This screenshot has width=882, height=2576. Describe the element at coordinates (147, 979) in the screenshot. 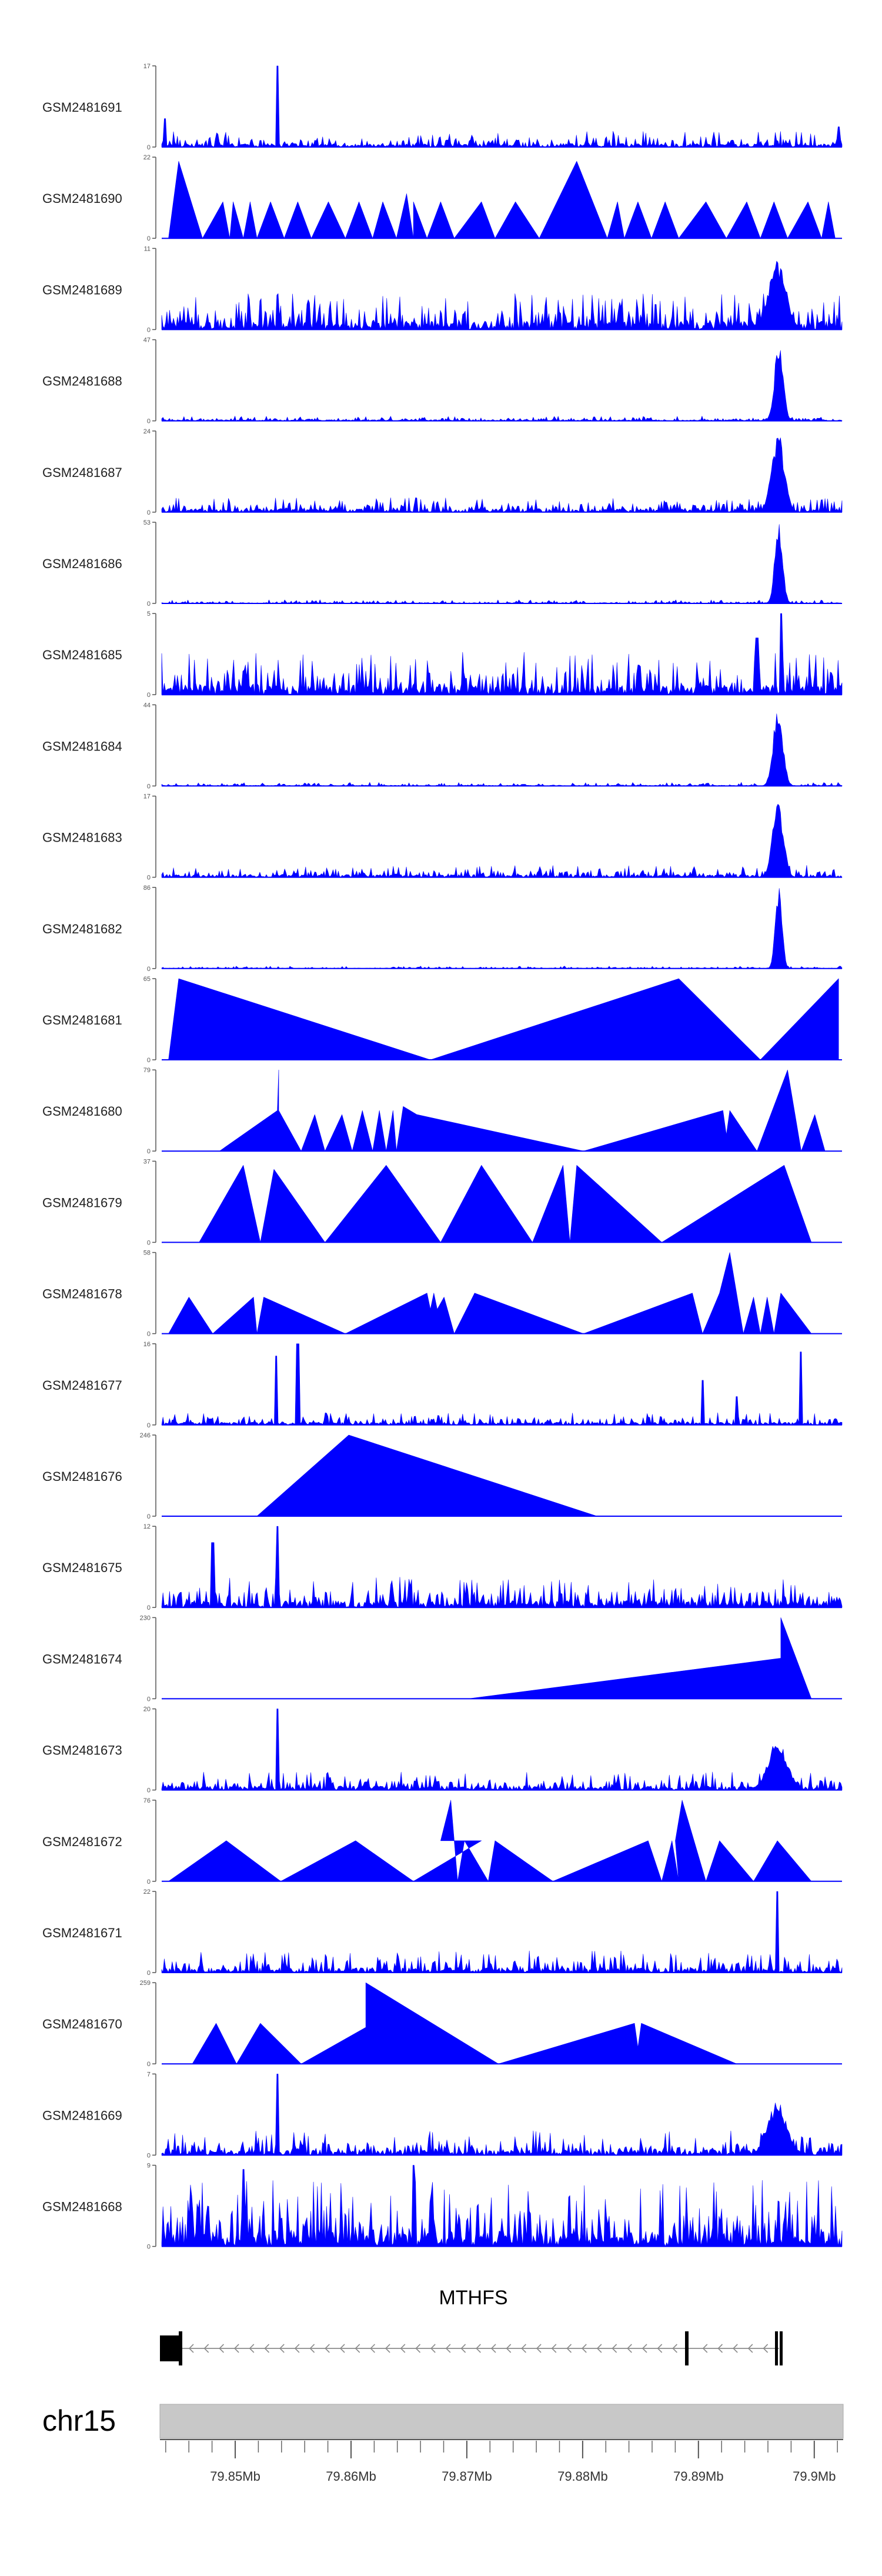

I see `y-max-label: 65` at that location.